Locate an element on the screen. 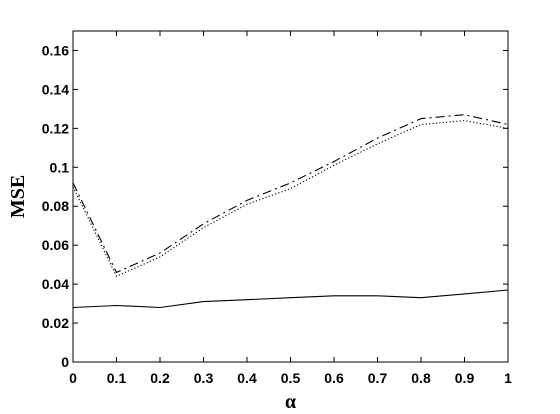 This screenshot has height=414, width=560. x-tick-label: 0.6 is located at coordinates (334, 378).